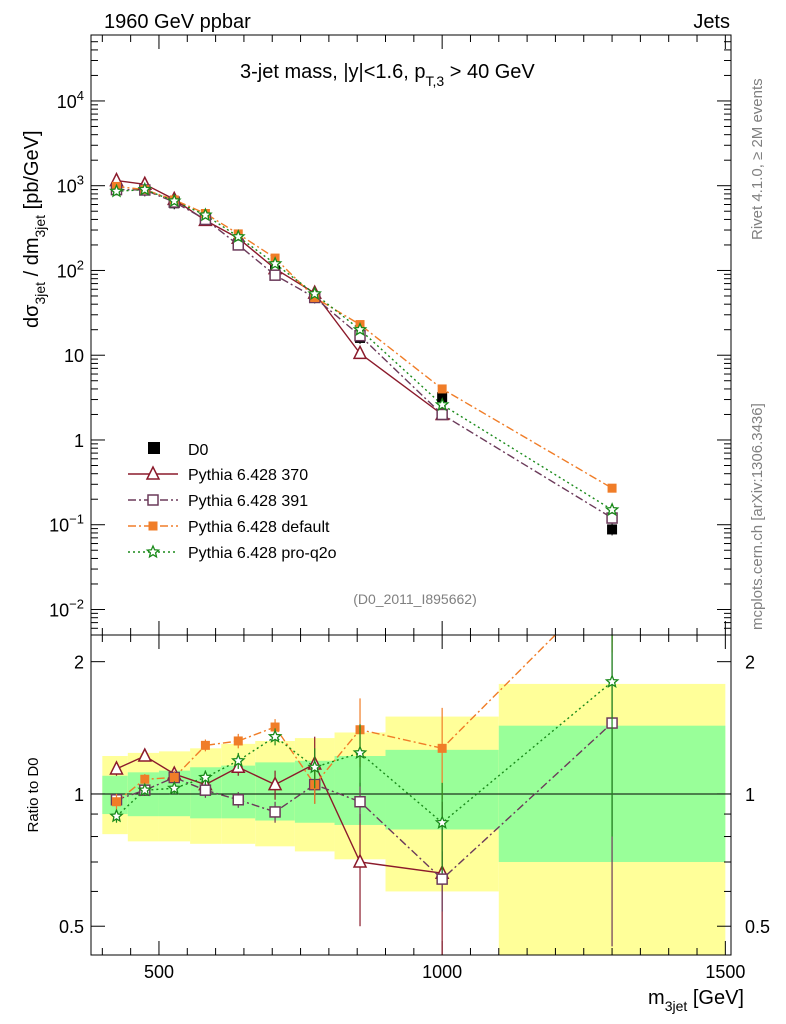  I want to click on x-tick-label: 1500, so click(725, 972).